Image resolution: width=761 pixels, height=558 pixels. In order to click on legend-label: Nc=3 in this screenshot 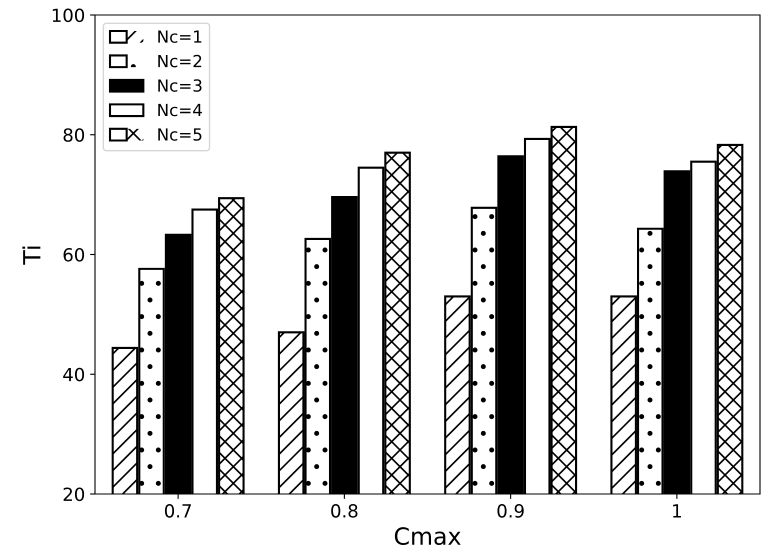, I will do `click(180, 85)`.